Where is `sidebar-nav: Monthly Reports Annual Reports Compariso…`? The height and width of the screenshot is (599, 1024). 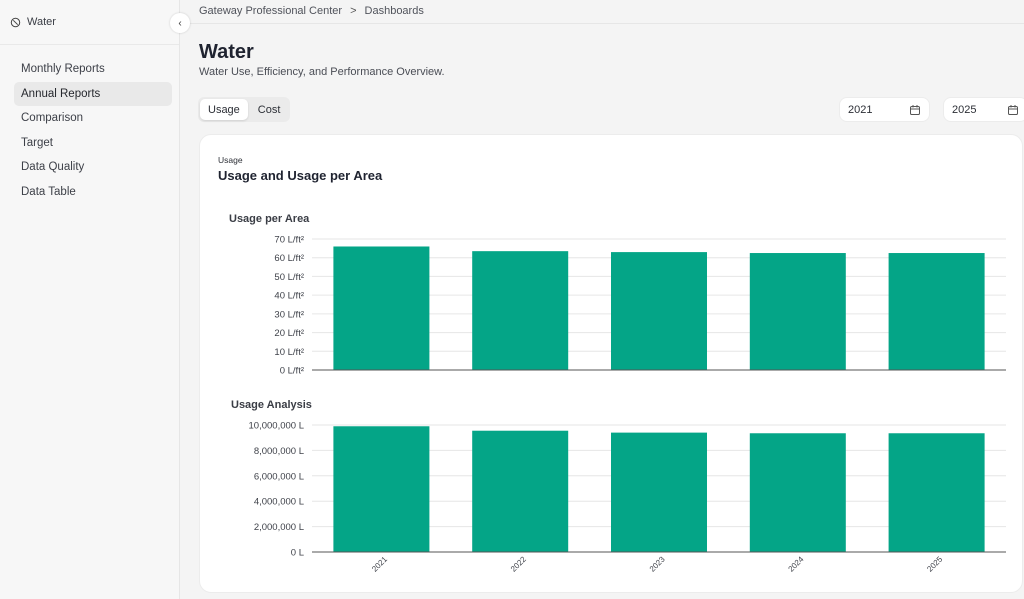 sidebar-nav: Monthly Reports Annual Reports Compariso… is located at coordinates (89, 124).